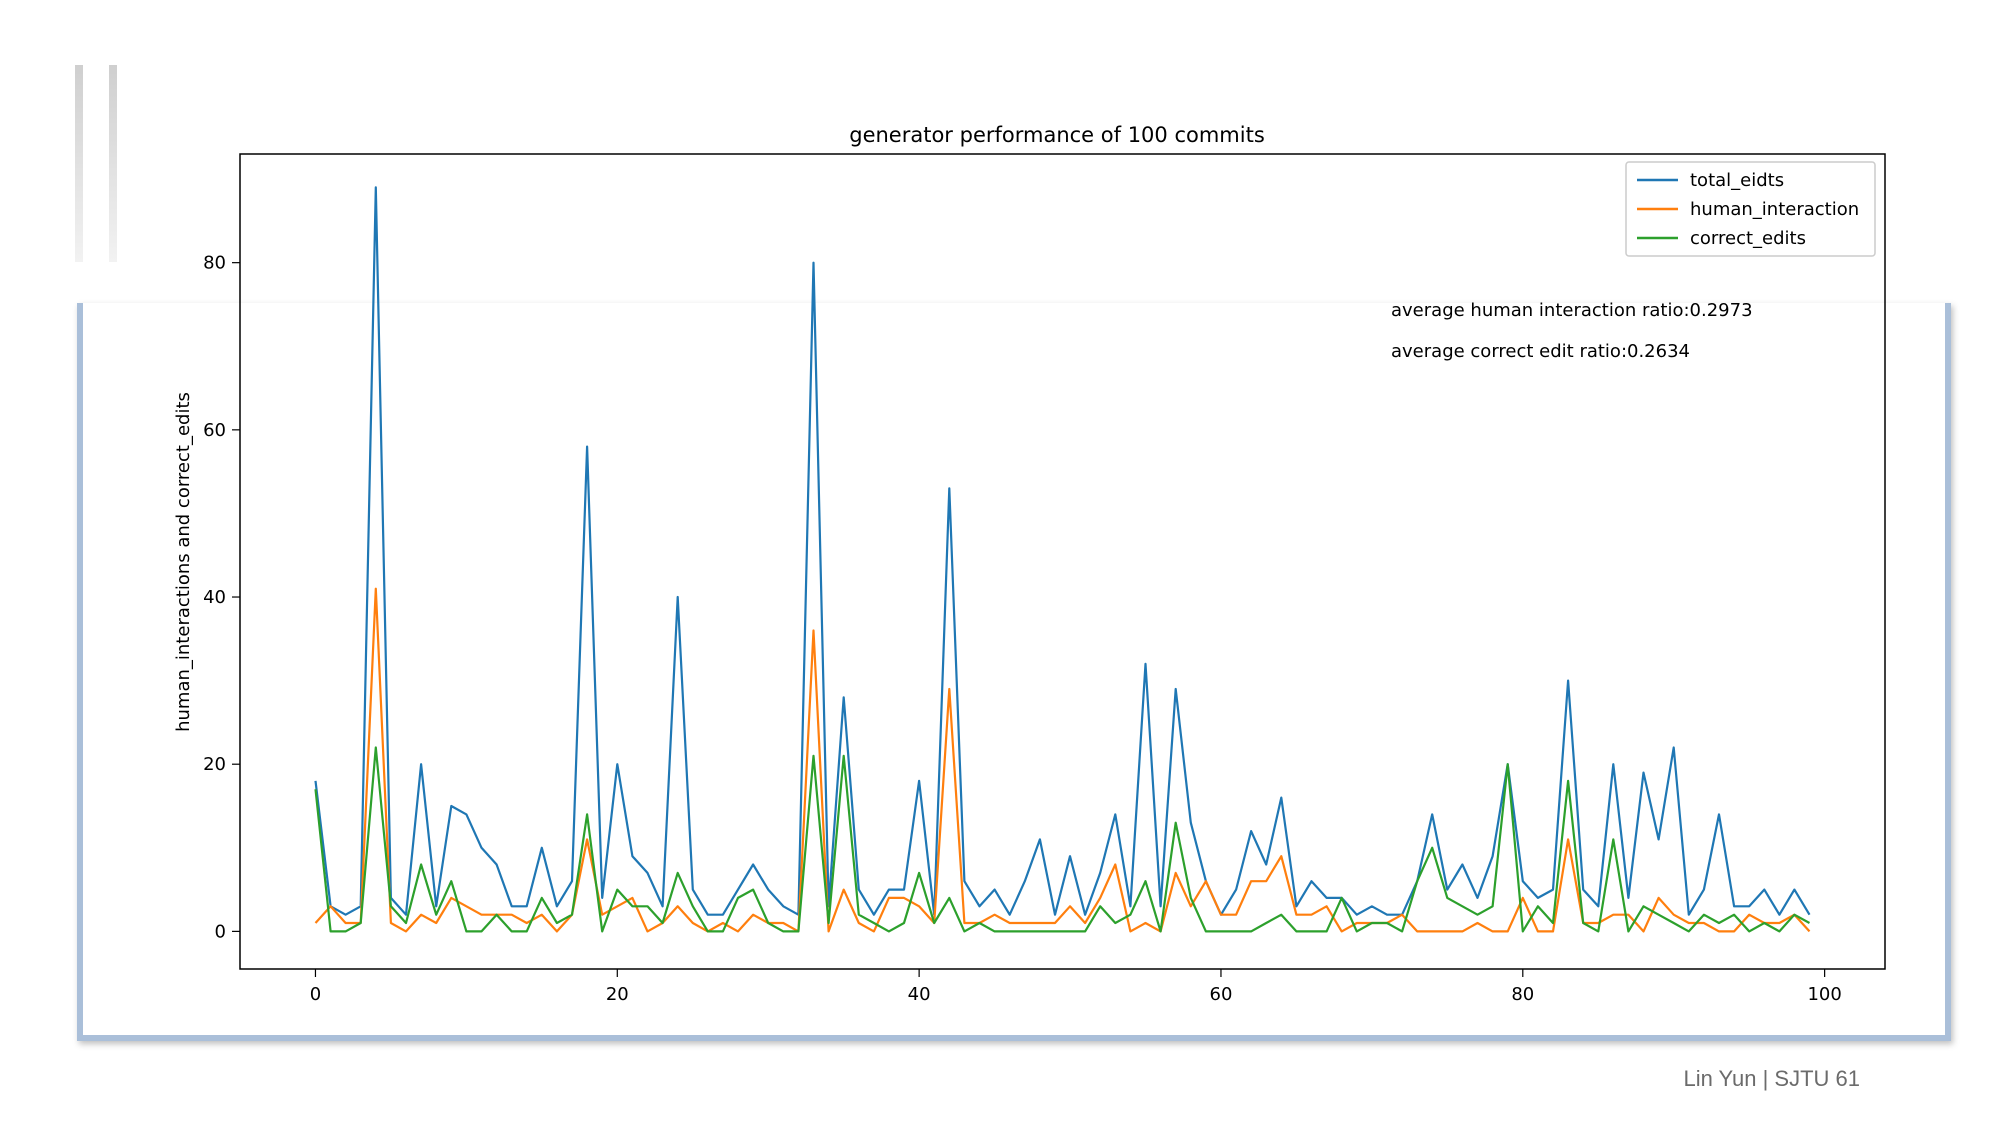  What do you see at coordinates (214, 430) in the screenshot?
I see `y-tick-label: 60` at bounding box center [214, 430].